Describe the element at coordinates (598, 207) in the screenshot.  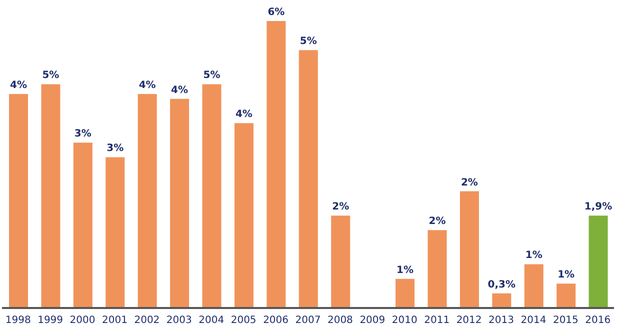
I see `data-label: 1,9%` at that location.